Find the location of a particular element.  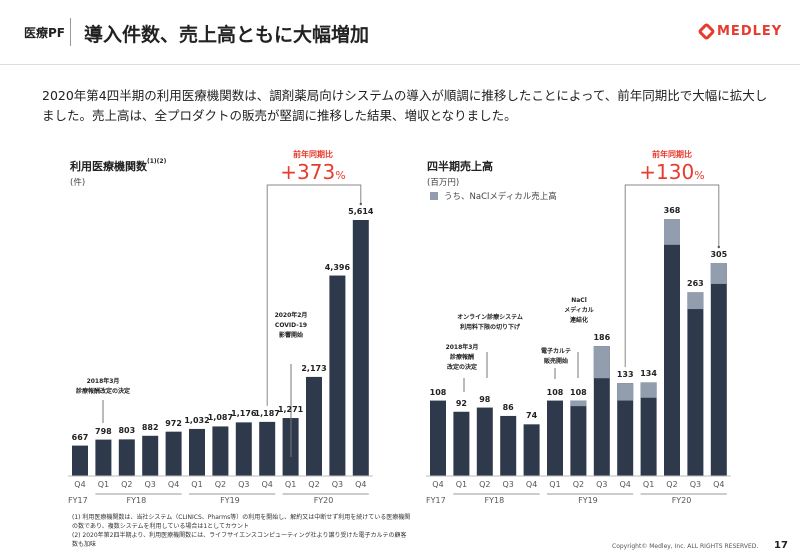

page-title: 導入件数、売上高ともに大幅増加 is located at coordinates (227, 35).